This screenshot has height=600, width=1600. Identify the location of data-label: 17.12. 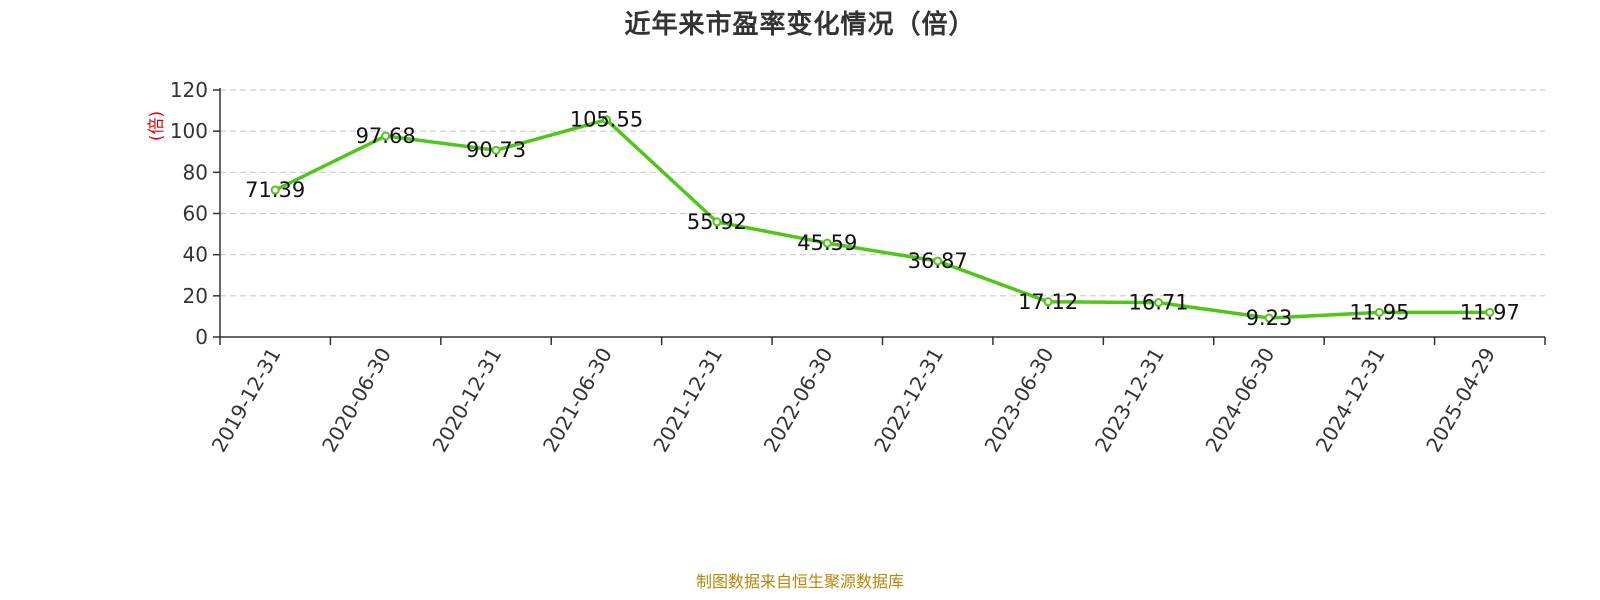
(1048, 302).